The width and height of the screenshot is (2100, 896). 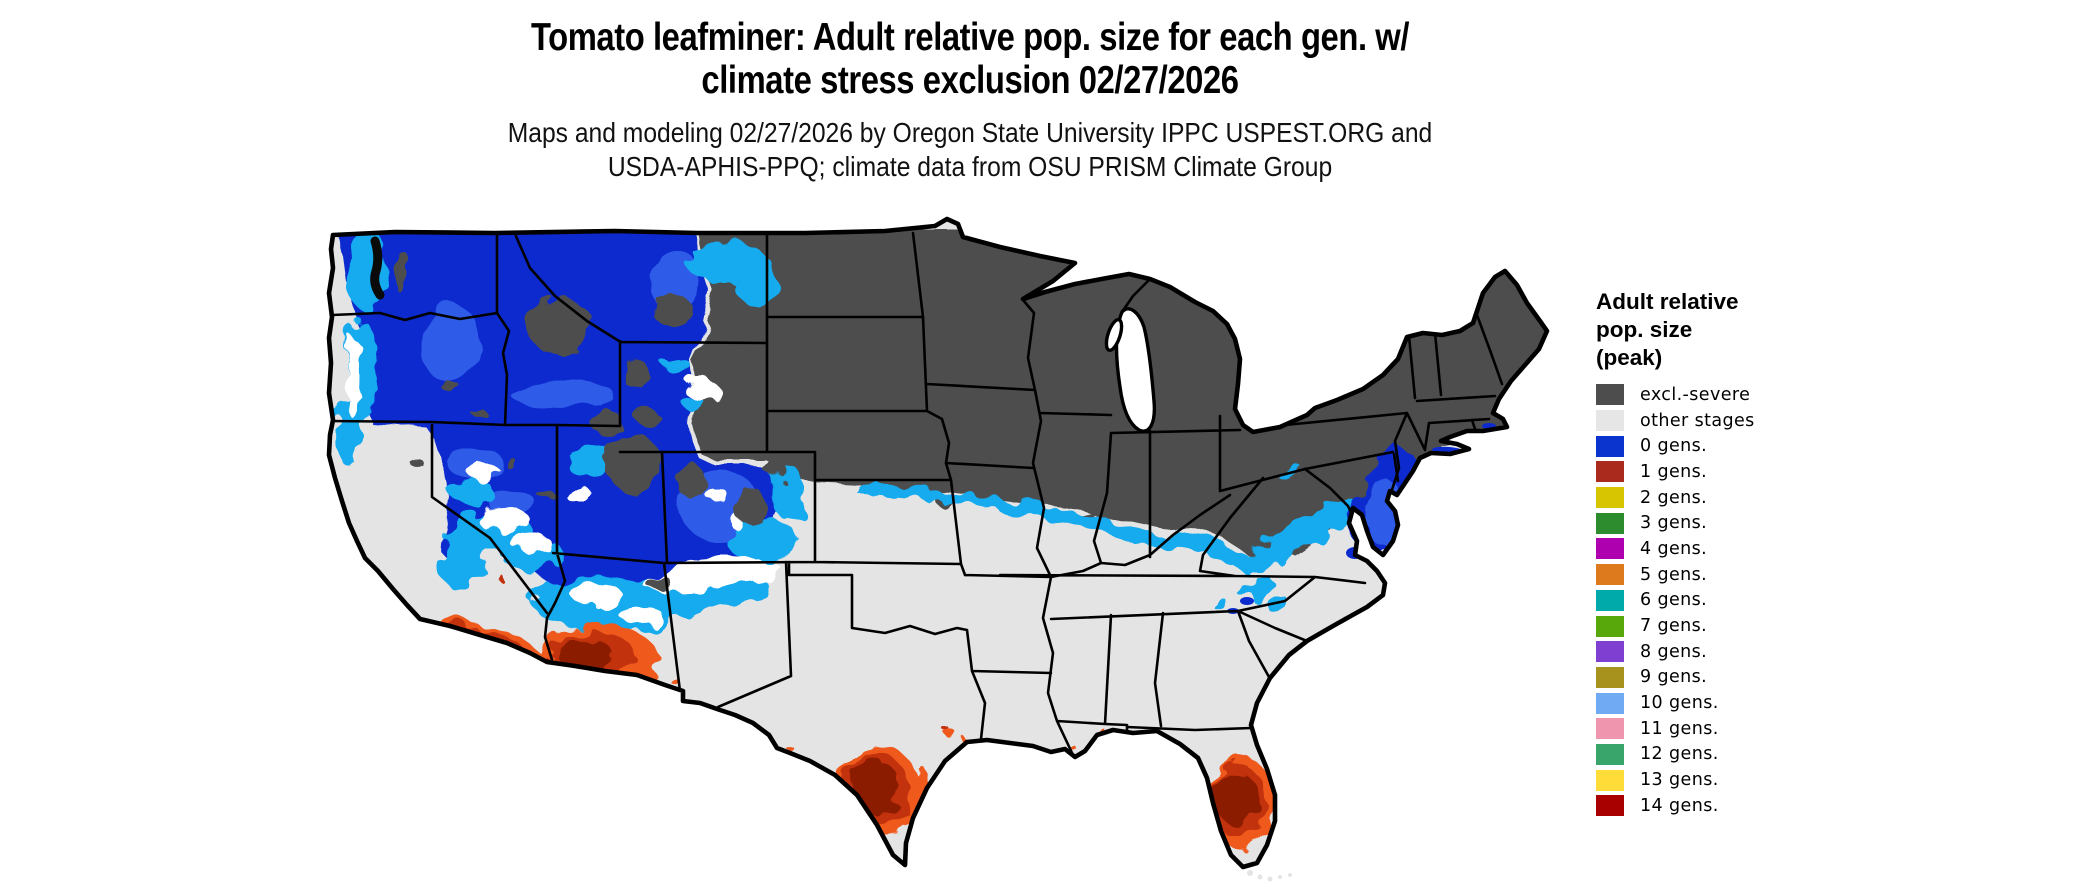 I want to click on legend-row: 8 gens., so click(x=1675, y=652).